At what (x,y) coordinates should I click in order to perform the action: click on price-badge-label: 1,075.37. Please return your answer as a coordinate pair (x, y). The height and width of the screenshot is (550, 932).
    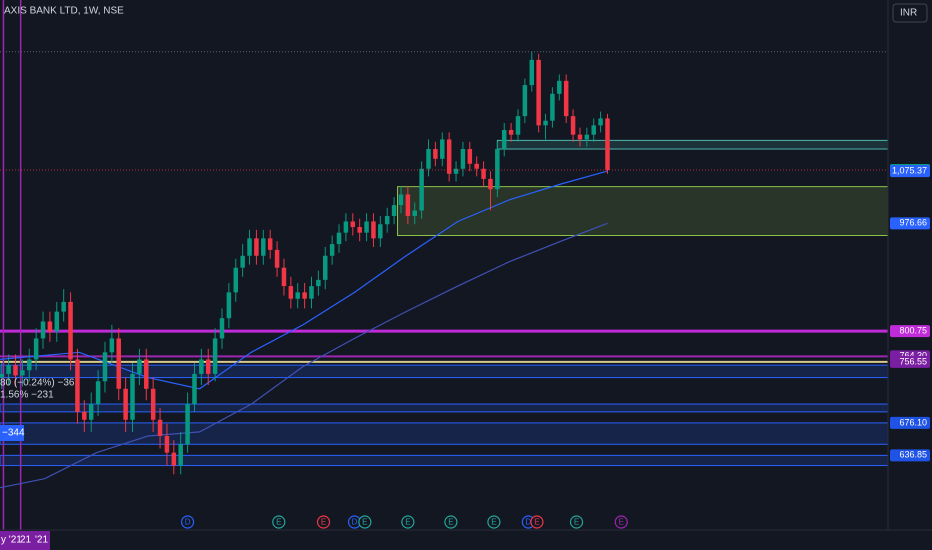
    Looking at the image, I should click on (909, 170).